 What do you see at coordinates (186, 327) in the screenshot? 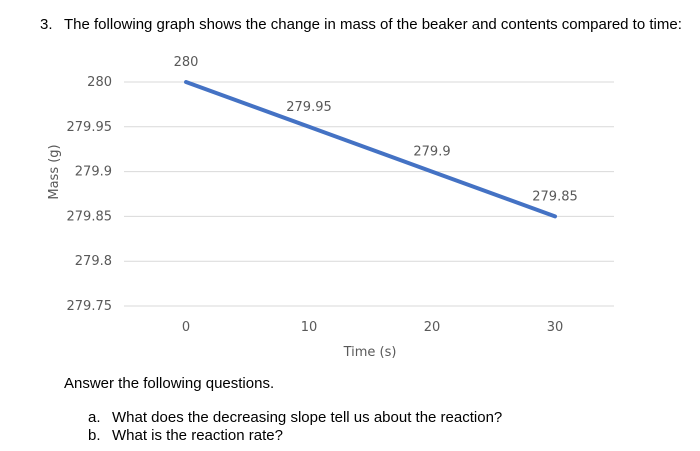
I see `x-tick-label: 0` at bounding box center [186, 327].